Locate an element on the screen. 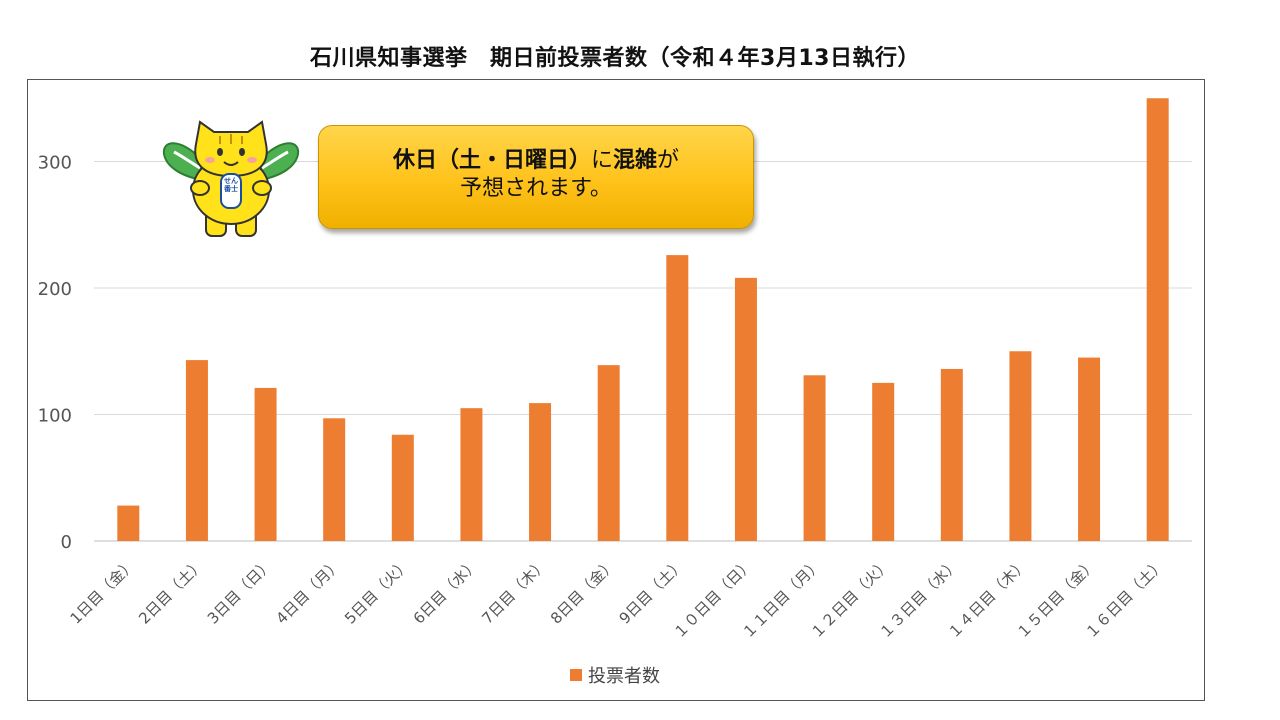  chart-title: 石川県知事選挙 期日前投票者数（令和４年3月13日執行） is located at coordinates (615, 58).